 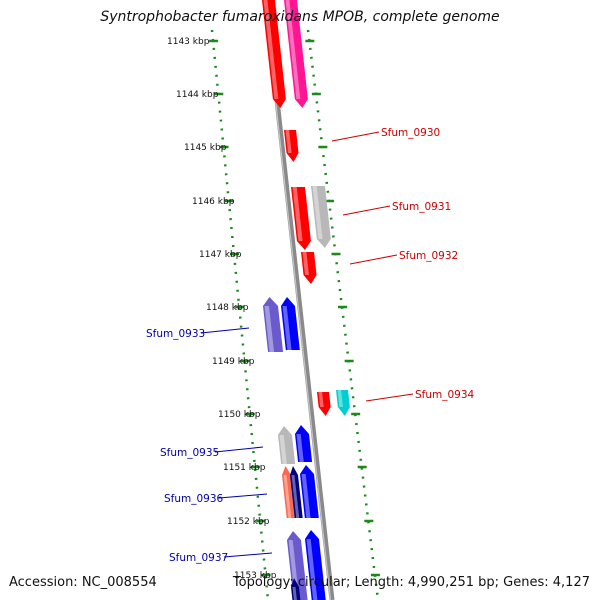 I want to click on fwd-gene-sfum0932, so click(x=309, y=268).